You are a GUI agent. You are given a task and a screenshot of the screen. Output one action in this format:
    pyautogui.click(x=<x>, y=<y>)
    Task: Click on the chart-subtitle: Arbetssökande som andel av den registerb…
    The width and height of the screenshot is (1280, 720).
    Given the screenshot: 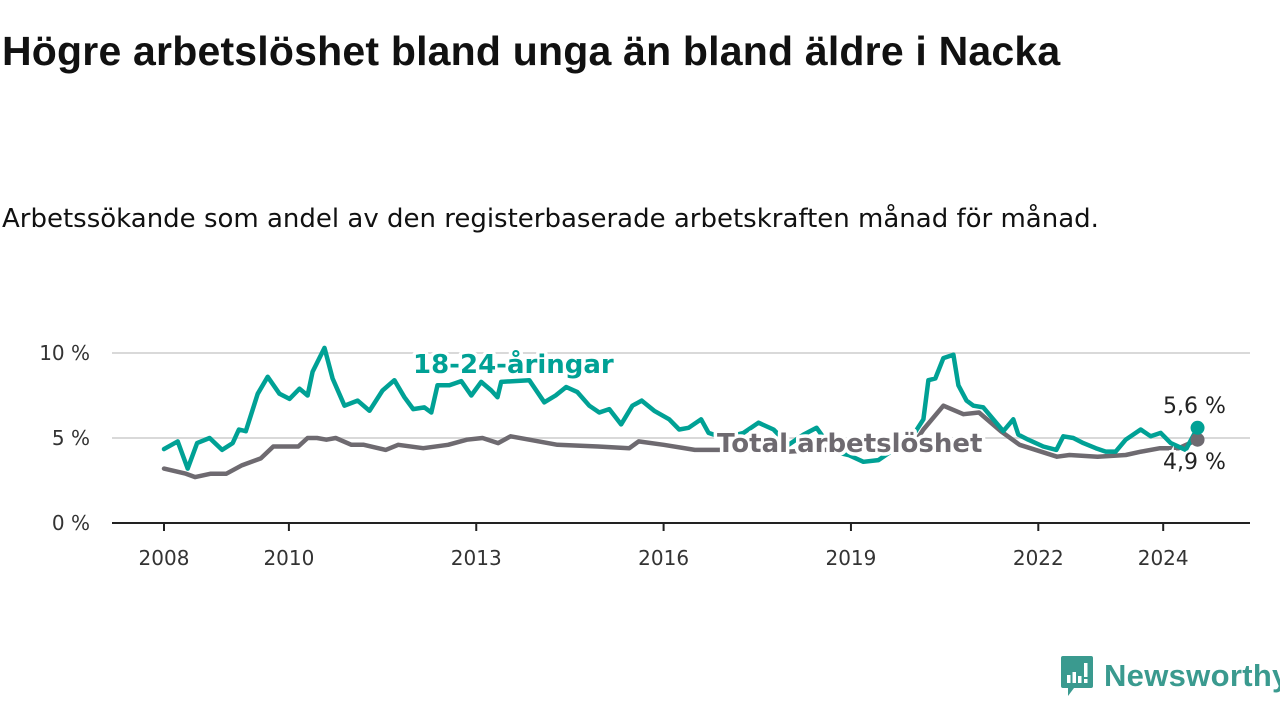 What is the action you would take?
    pyautogui.click(x=550, y=219)
    